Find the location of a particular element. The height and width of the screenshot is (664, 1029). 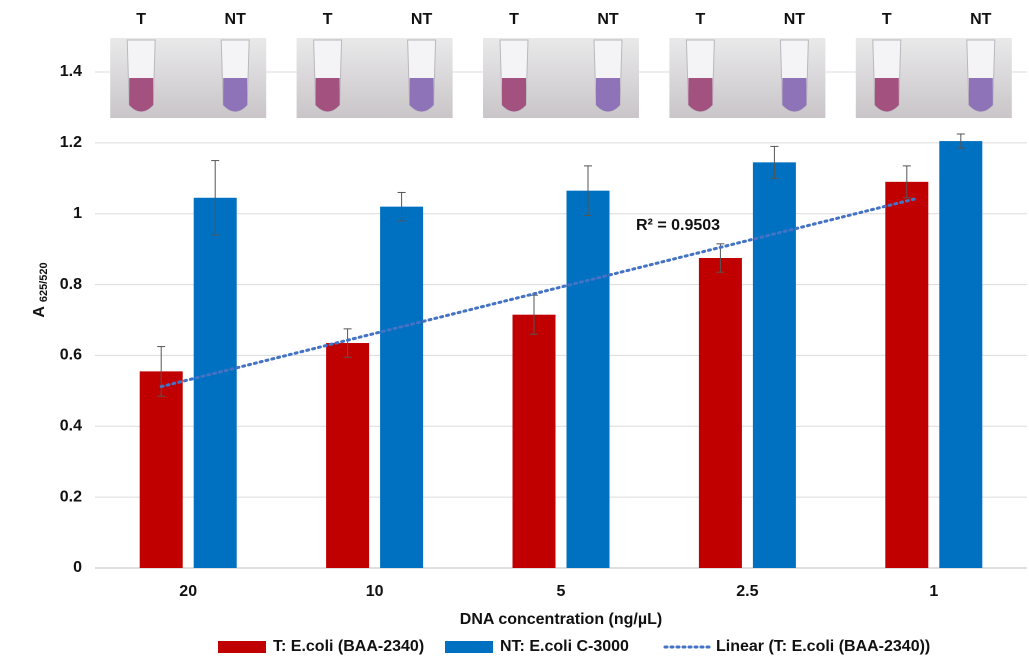

y-tick-label: 0.4 is located at coordinates (71, 426).